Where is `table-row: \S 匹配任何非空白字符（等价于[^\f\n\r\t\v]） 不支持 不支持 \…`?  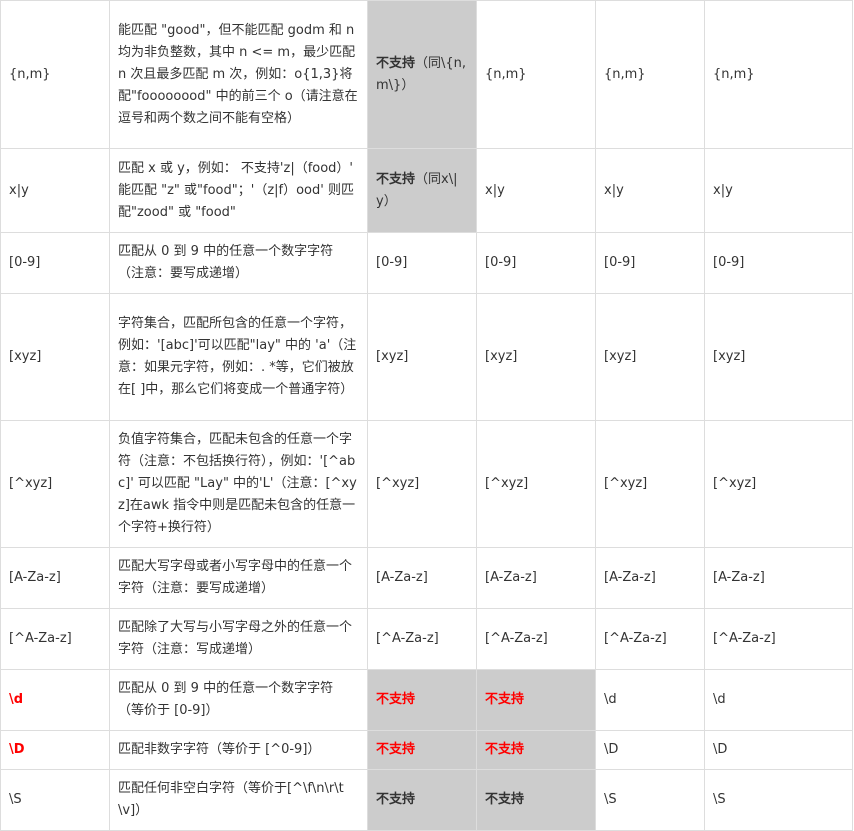 table-row: \S 匹配任何非空白字符（等价于[^\f\n\r\t\v]） 不支持 不支持 \… is located at coordinates (426, 800).